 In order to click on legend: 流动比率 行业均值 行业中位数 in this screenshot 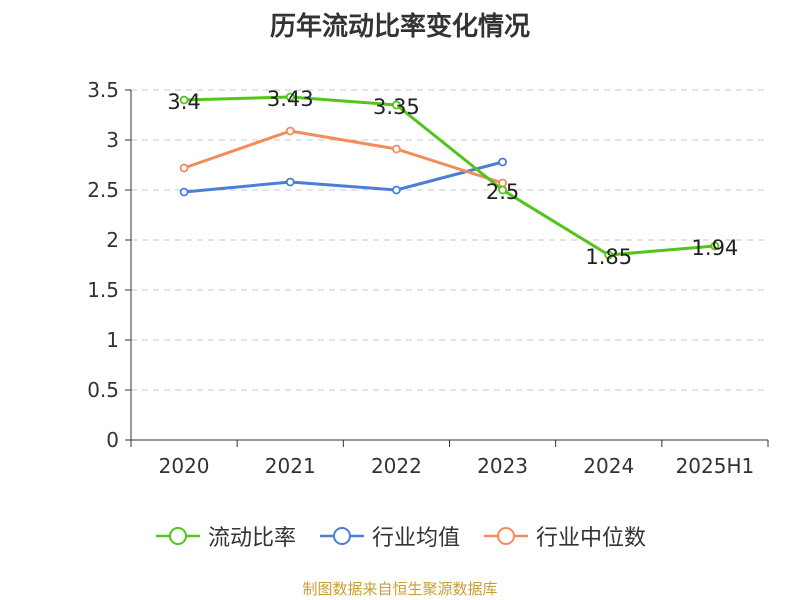, I will do `click(400, 536)`.